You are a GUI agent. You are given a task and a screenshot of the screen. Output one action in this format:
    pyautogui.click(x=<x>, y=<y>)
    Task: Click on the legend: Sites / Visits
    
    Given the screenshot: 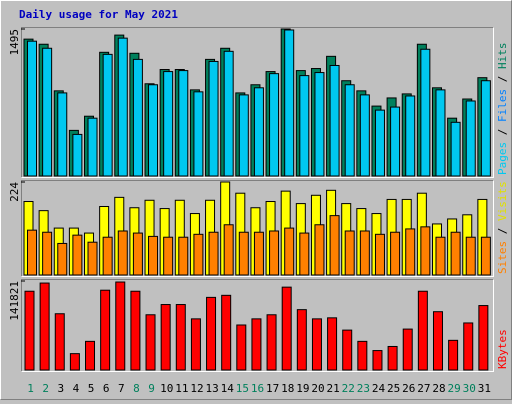 What is the action you would take?
    pyautogui.click(x=502, y=227)
    